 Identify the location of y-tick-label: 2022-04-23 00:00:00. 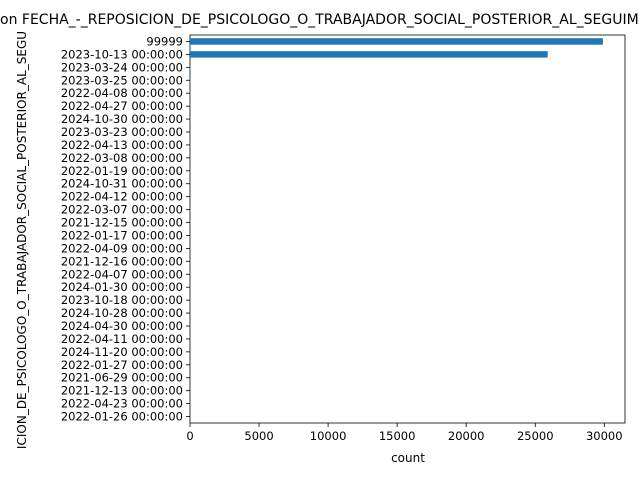
(122, 404).